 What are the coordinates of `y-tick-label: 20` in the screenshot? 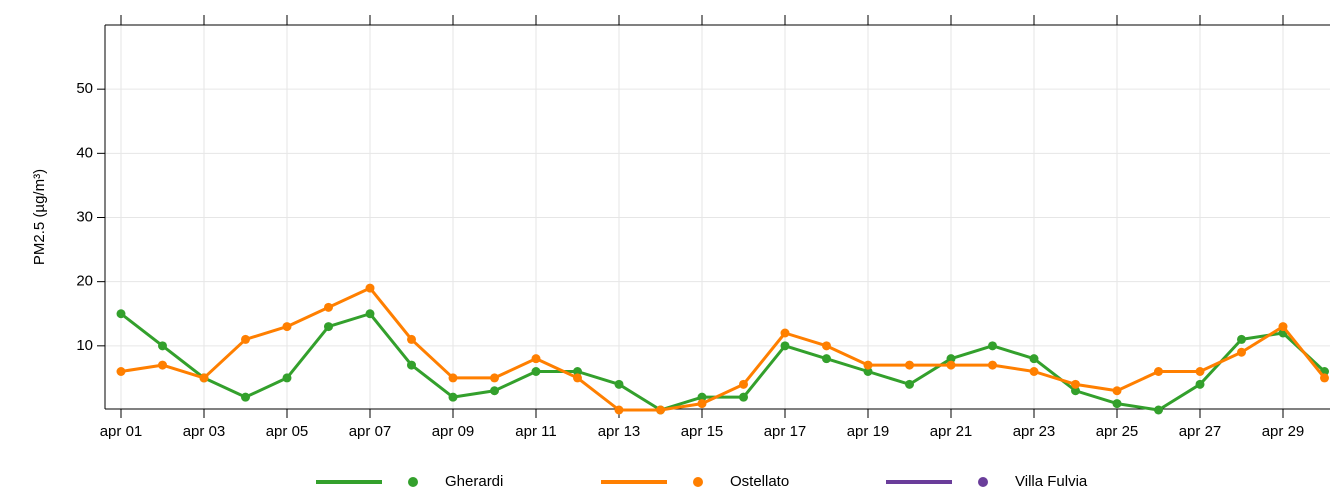 It's located at (84, 281).